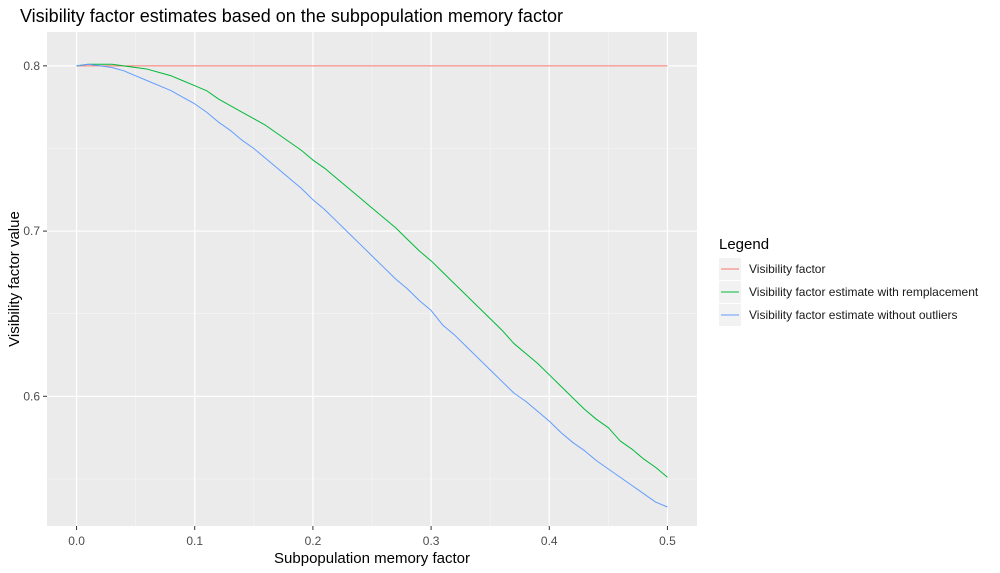 The image size is (1000, 573). Describe the element at coordinates (744, 244) in the screenshot. I see `legend-title: Legend` at that location.